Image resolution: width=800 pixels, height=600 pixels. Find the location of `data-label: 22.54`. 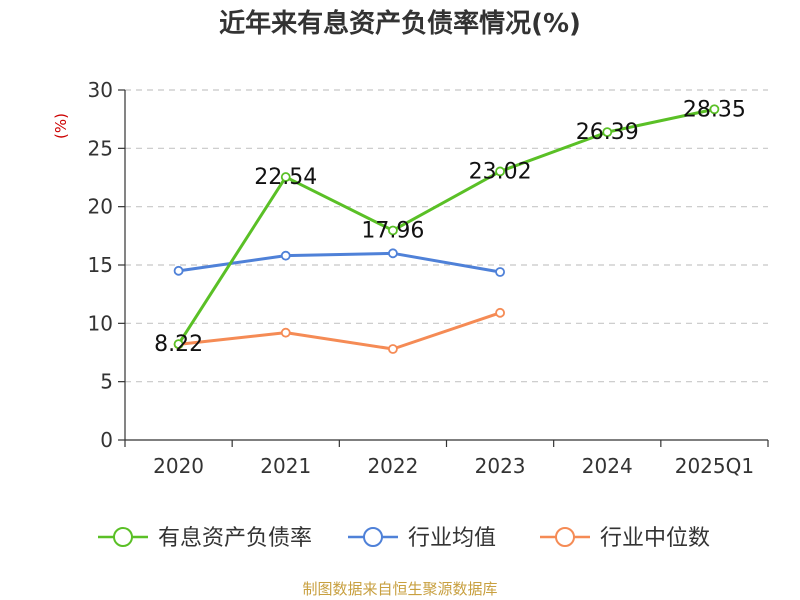

data-label: 22.54 is located at coordinates (285, 177).